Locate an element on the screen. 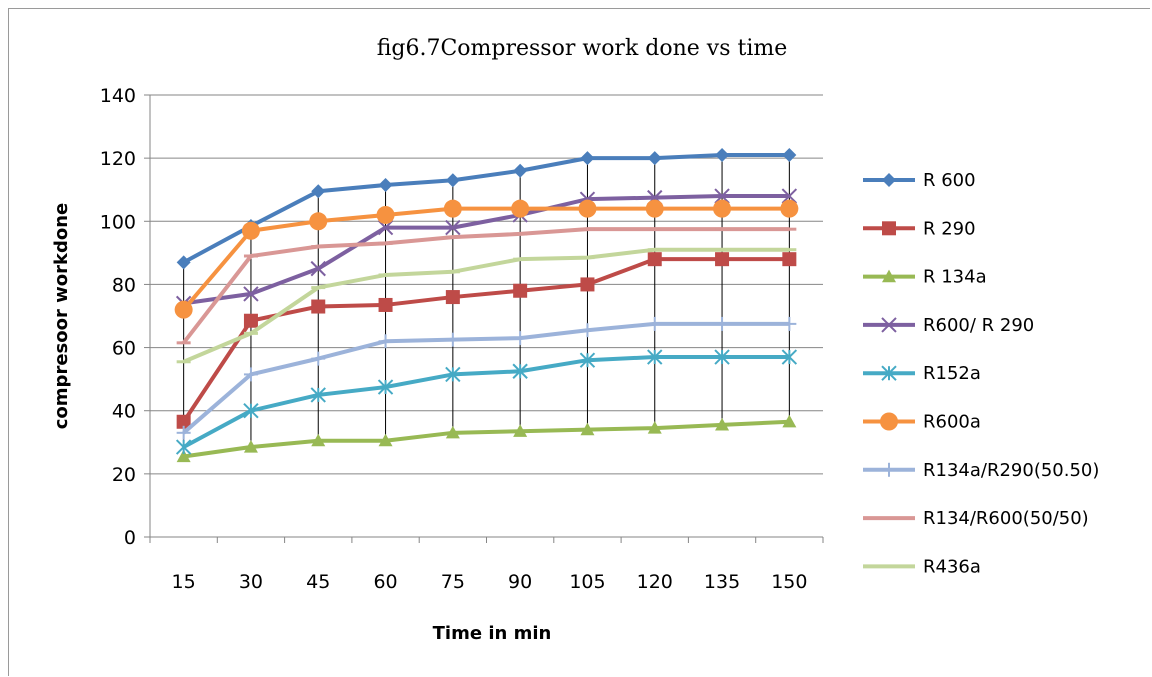 The width and height of the screenshot is (1152, 677). y-axis-label: compresoor workdone is located at coordinates (61, 316).